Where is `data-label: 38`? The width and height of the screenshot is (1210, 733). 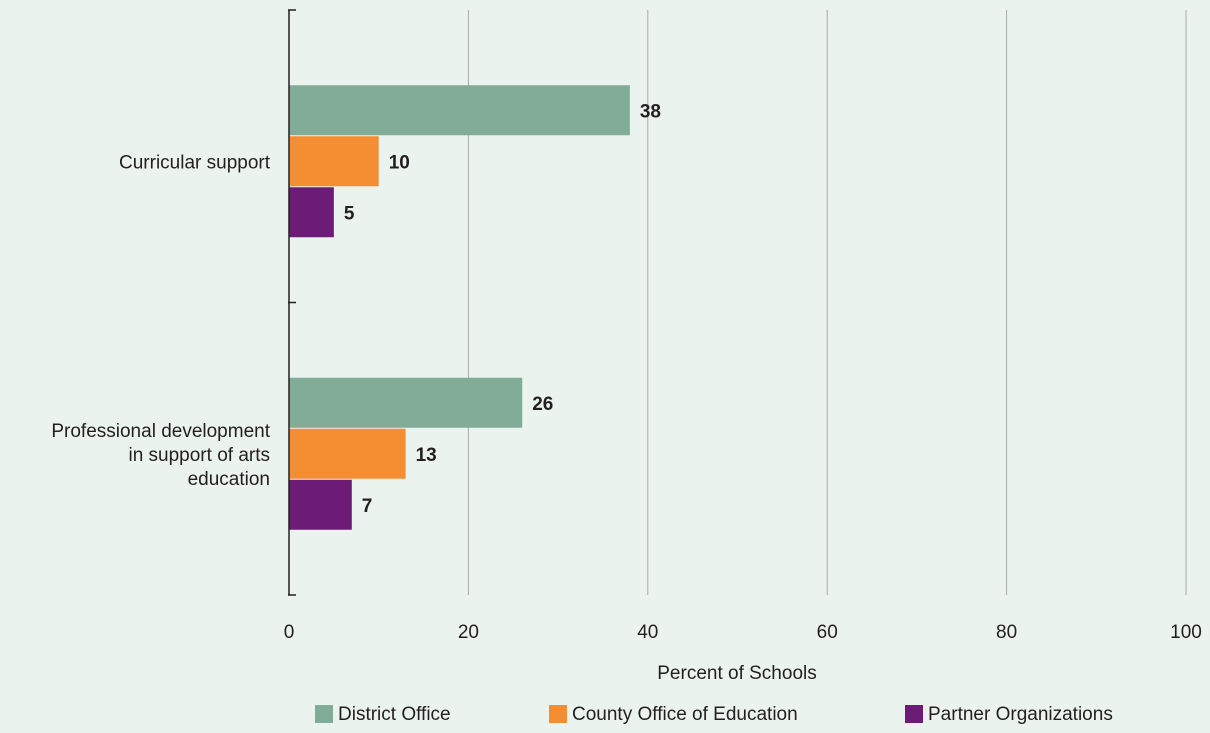 data-label: 38 is located at coordinates (650, 111).